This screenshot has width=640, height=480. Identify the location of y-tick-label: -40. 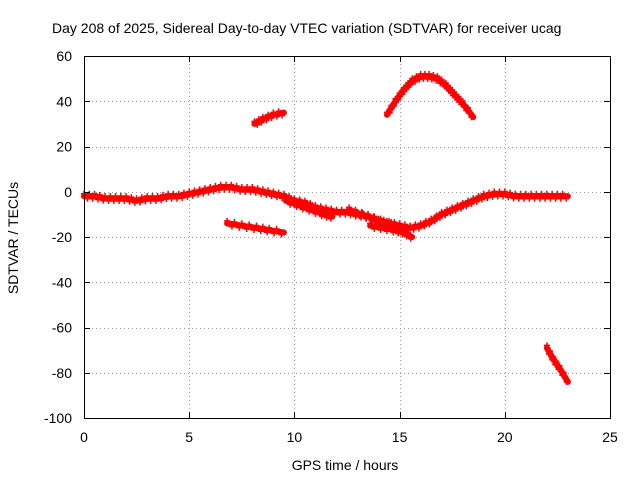
(62, 282).